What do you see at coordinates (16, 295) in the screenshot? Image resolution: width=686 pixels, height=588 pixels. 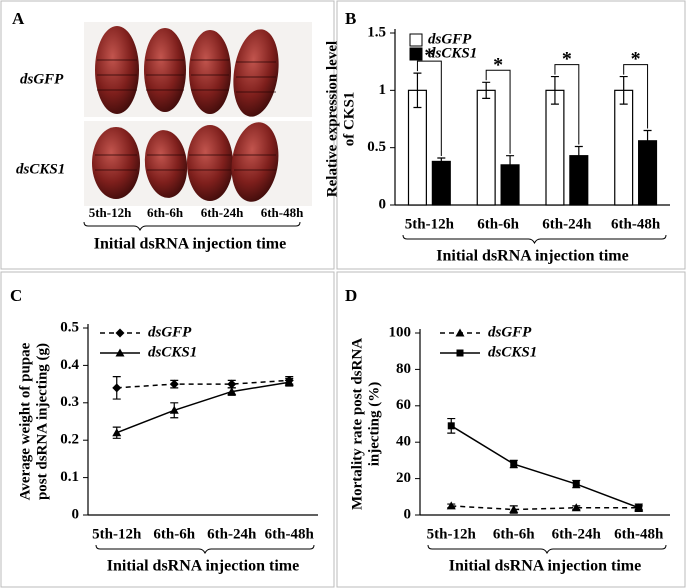 I see `panel-label: C` at bounding box center [16, 295].